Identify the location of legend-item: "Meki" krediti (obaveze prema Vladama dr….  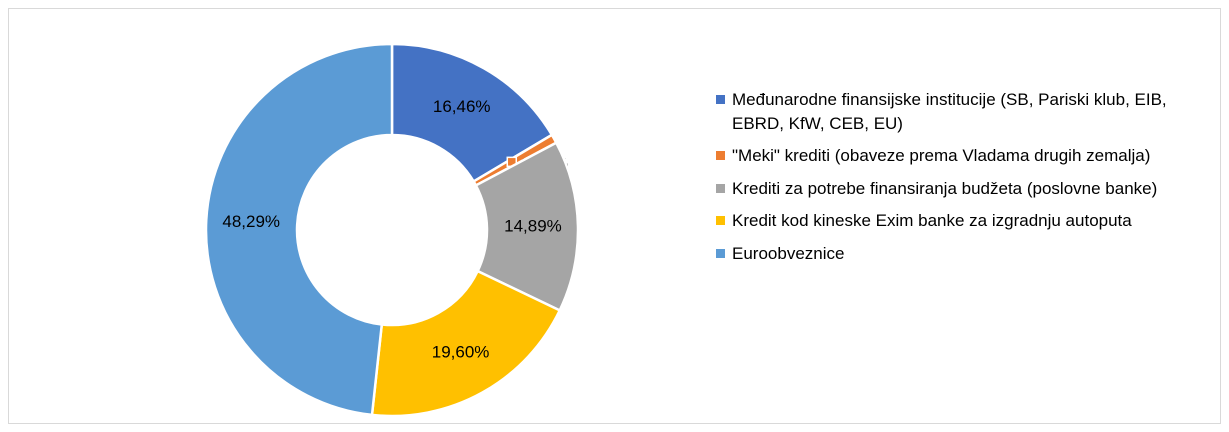
(959, 156).